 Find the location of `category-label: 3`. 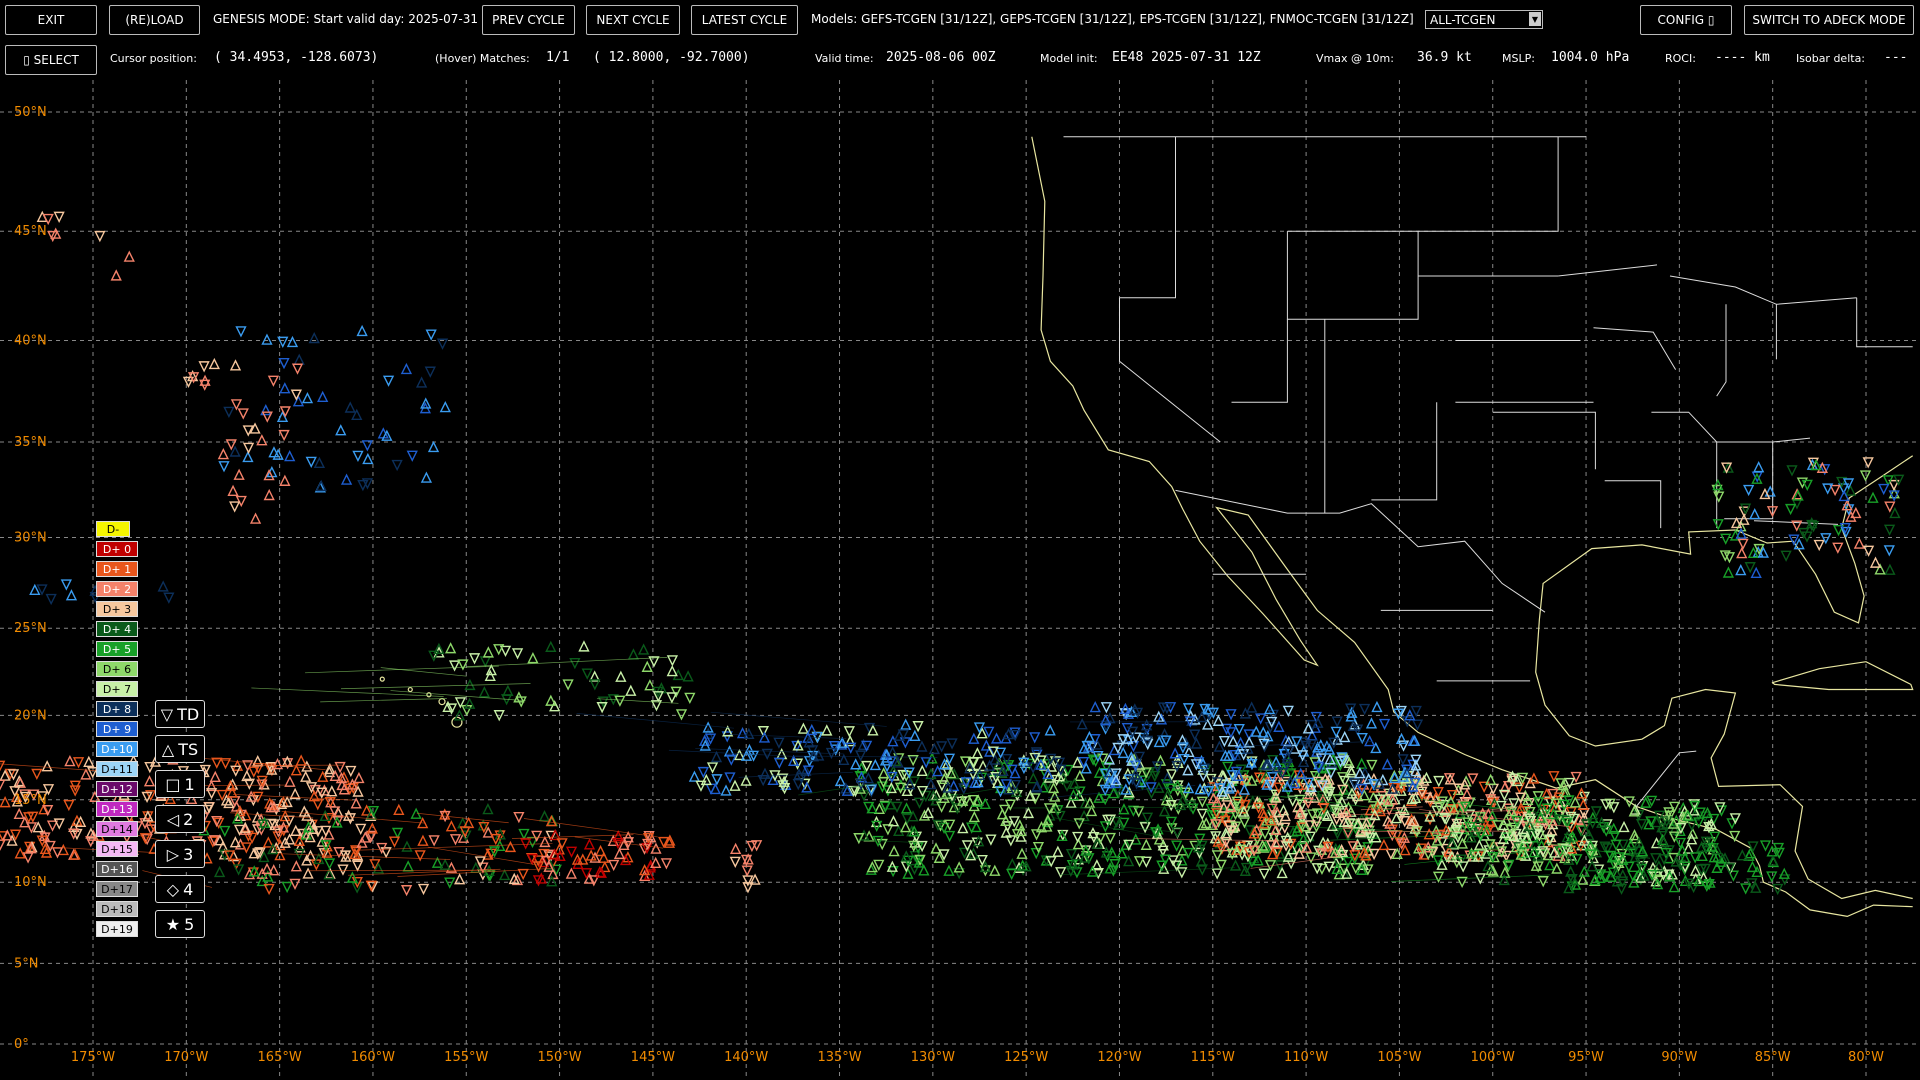

category-label: 3 is located at coordinates (188, 854).